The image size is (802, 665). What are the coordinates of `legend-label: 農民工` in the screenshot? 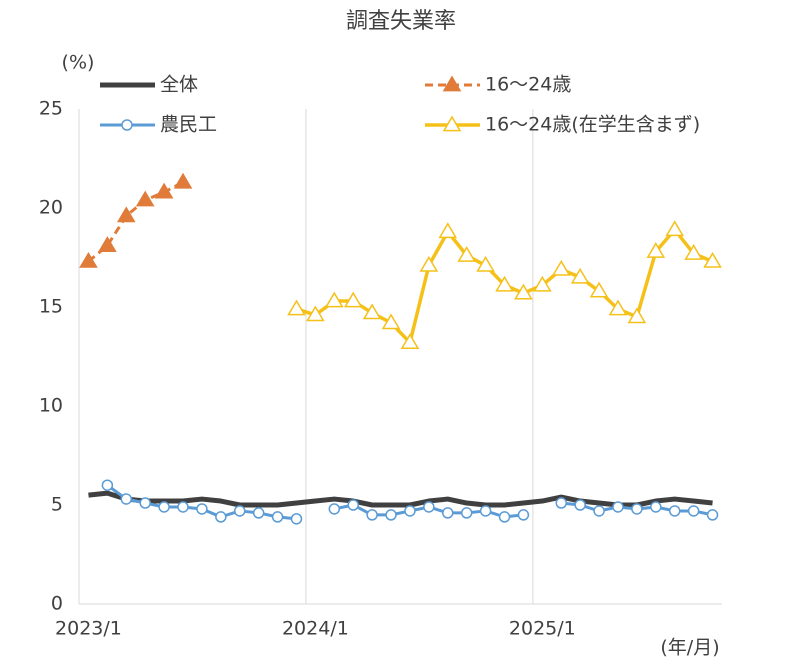 It's located at (188, 125).